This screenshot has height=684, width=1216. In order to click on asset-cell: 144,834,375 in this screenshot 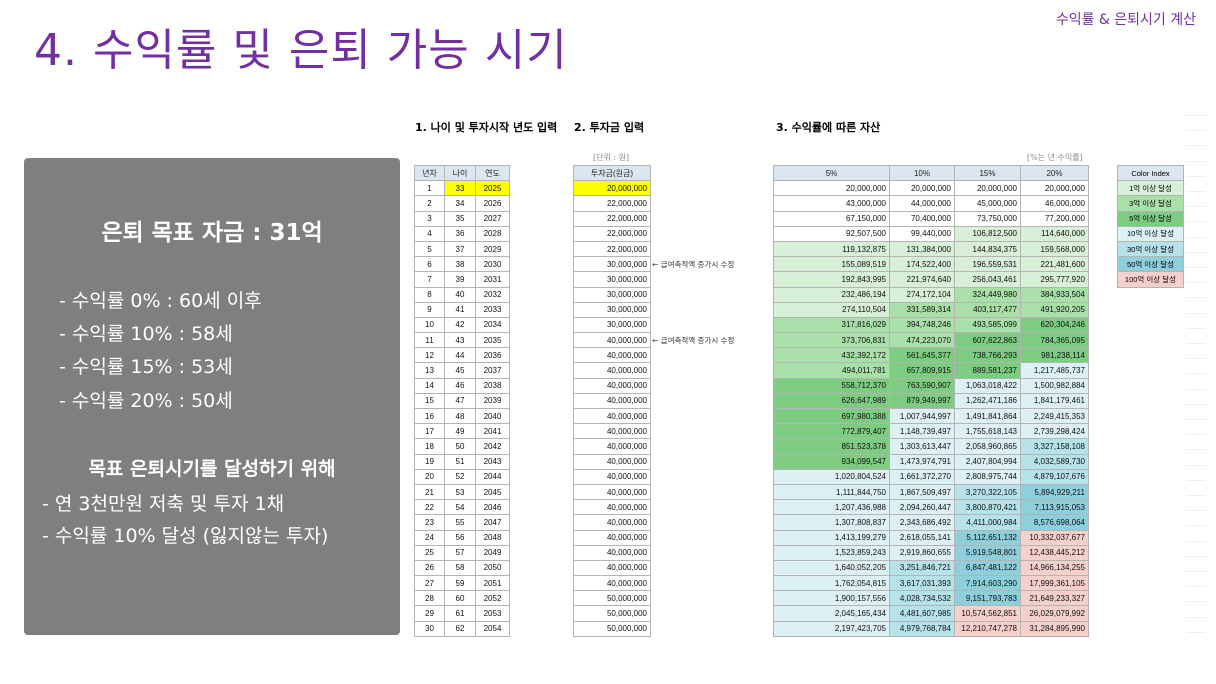, I will do `click(987, 249)`.